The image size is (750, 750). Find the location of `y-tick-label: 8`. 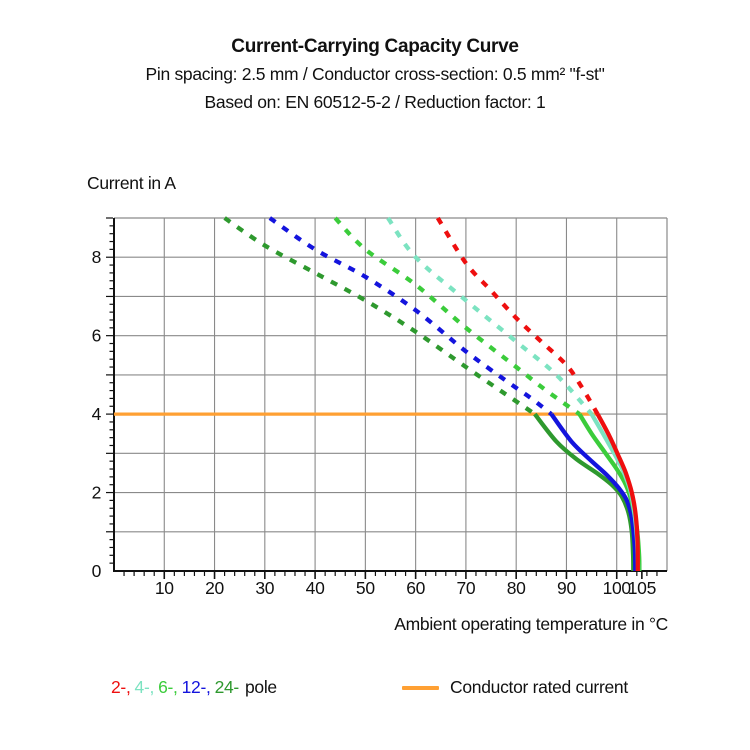

y-tick-label: 8 is located at coordinates (96, 257).